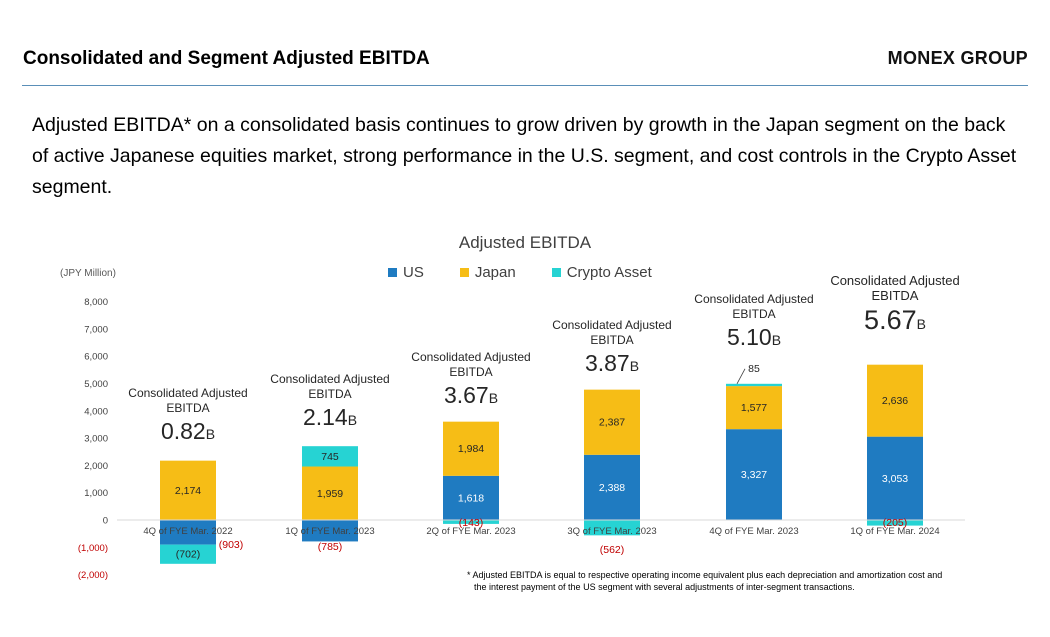 This screenshot has height=637, width=1050. I want to click on data-label-japan: 2,174, so click(188, 491).